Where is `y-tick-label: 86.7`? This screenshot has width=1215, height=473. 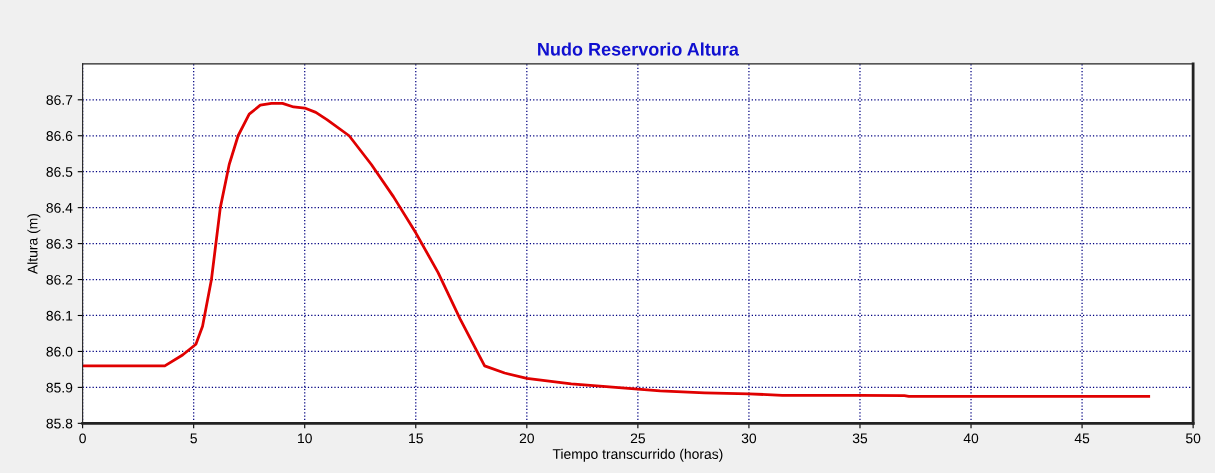 y-tick-label: 86.7 is located at coordinates (59, 100).